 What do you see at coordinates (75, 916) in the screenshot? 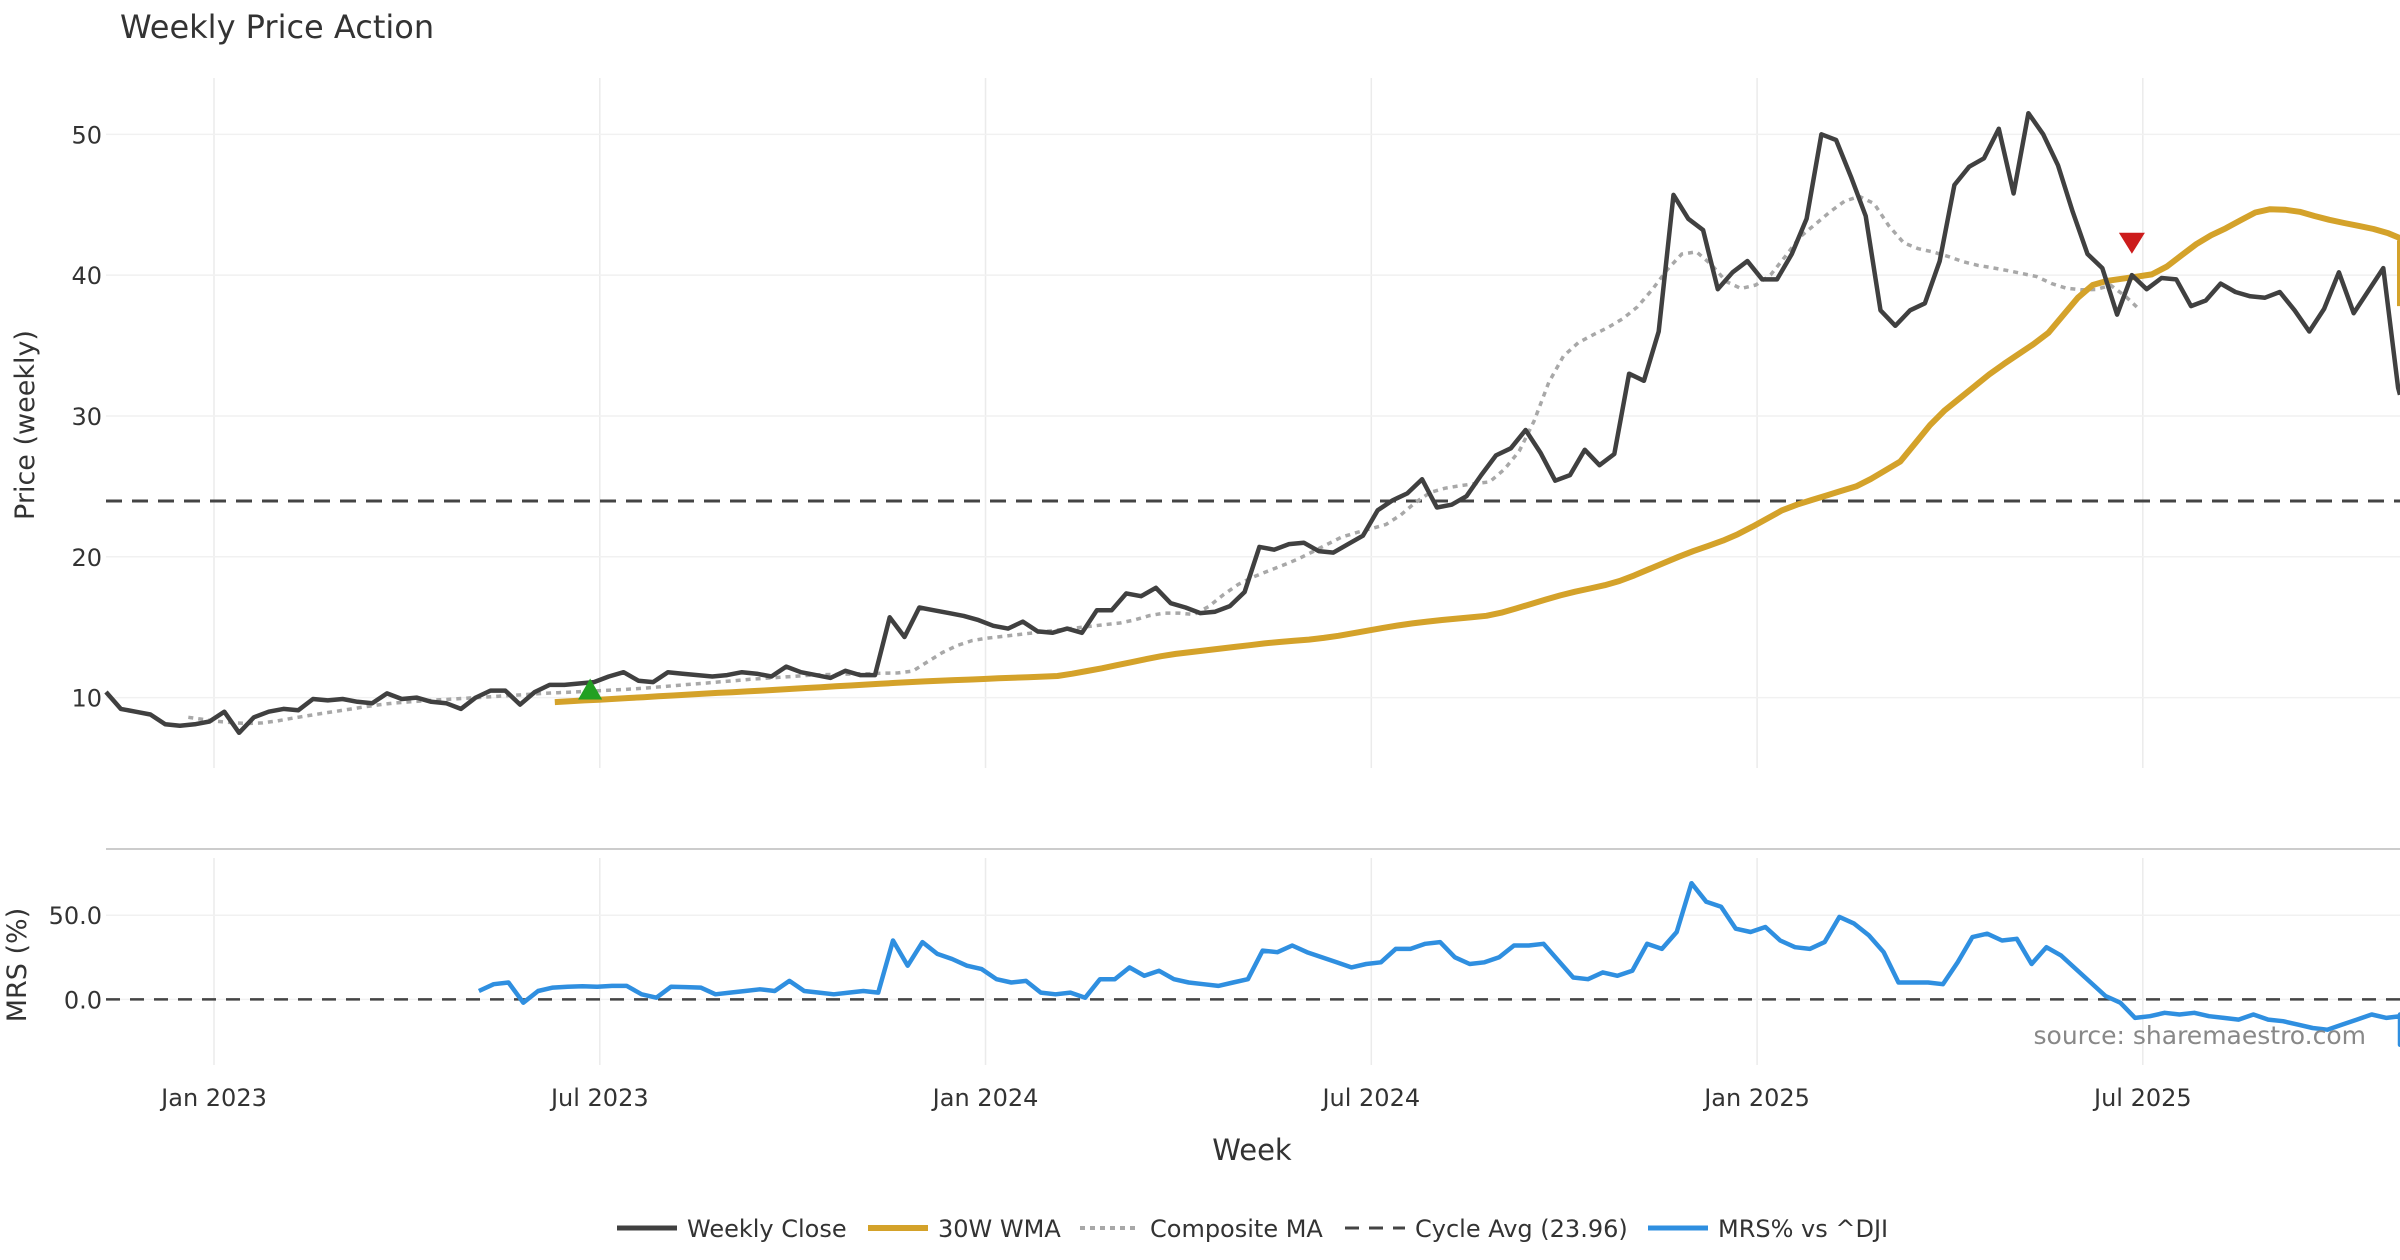
I see `mrs-y-tick-label: 50.0` at bounding box center [75, 916].